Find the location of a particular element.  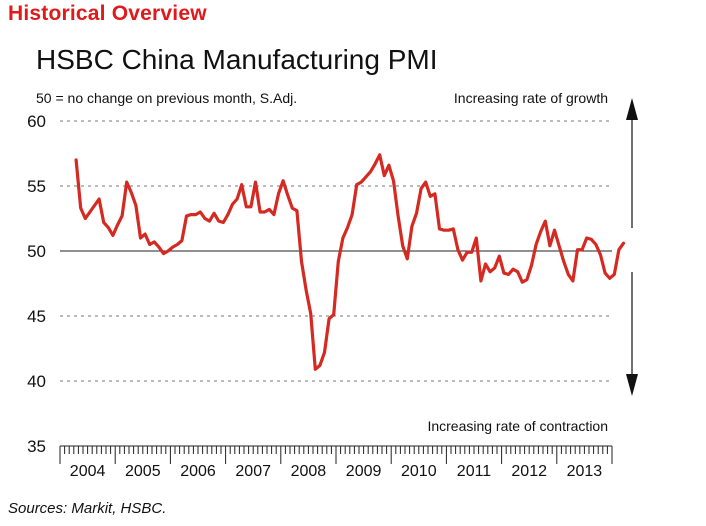

x-tick-label-2011: 2011 is located at coordinates (474, 471).